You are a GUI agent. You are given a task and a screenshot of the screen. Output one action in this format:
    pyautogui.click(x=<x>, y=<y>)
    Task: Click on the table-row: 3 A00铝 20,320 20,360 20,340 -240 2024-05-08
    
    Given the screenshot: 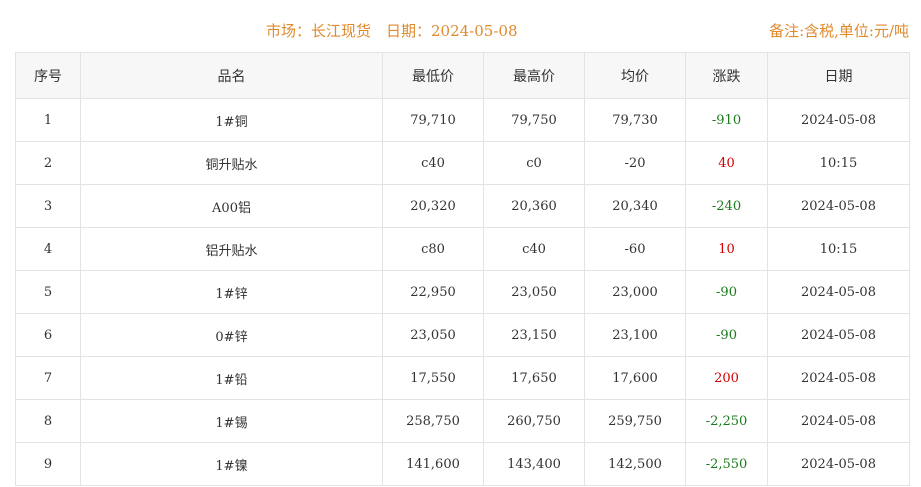 What is the action you would take?
    pyautogui.click(x=462, y=206)
    